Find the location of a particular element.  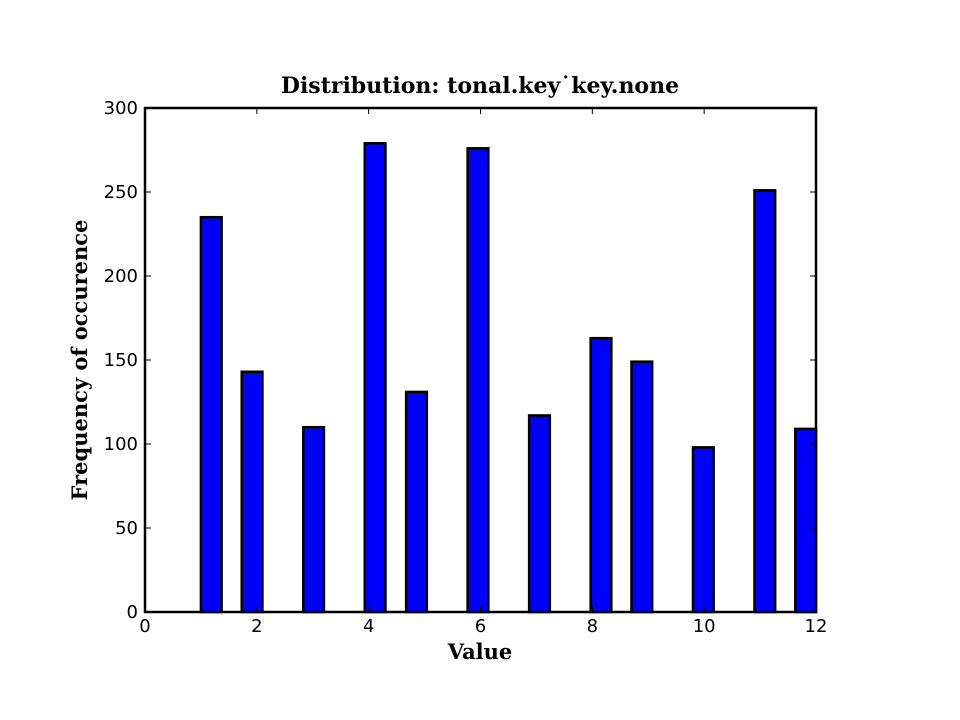

y-axis-label: Frequency of occurence is located at coordinates (79, 360).